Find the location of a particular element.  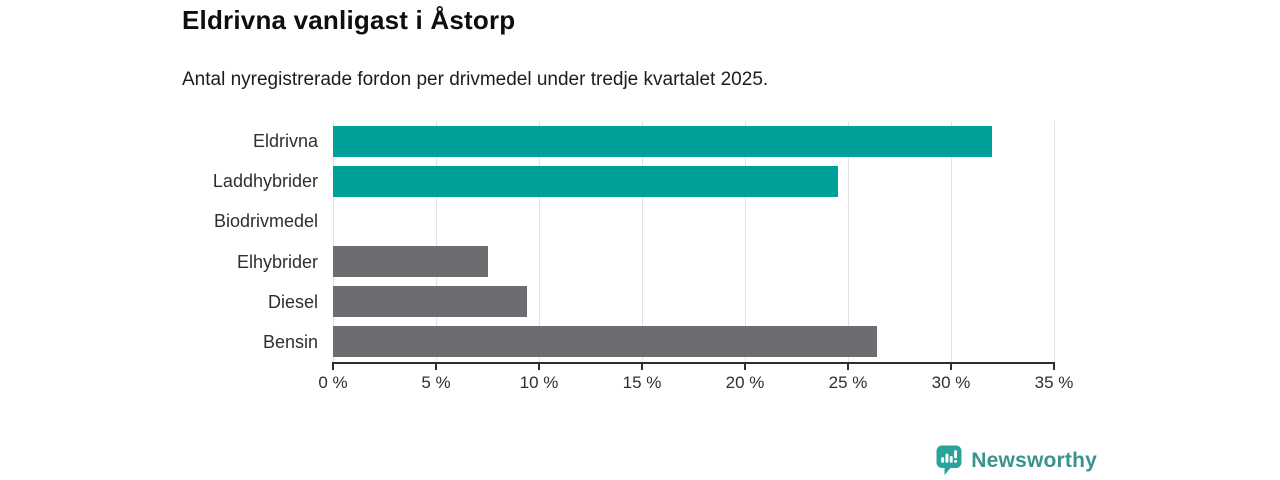

y-axis-label: Eldrivna is located at coordinates (285, 141).